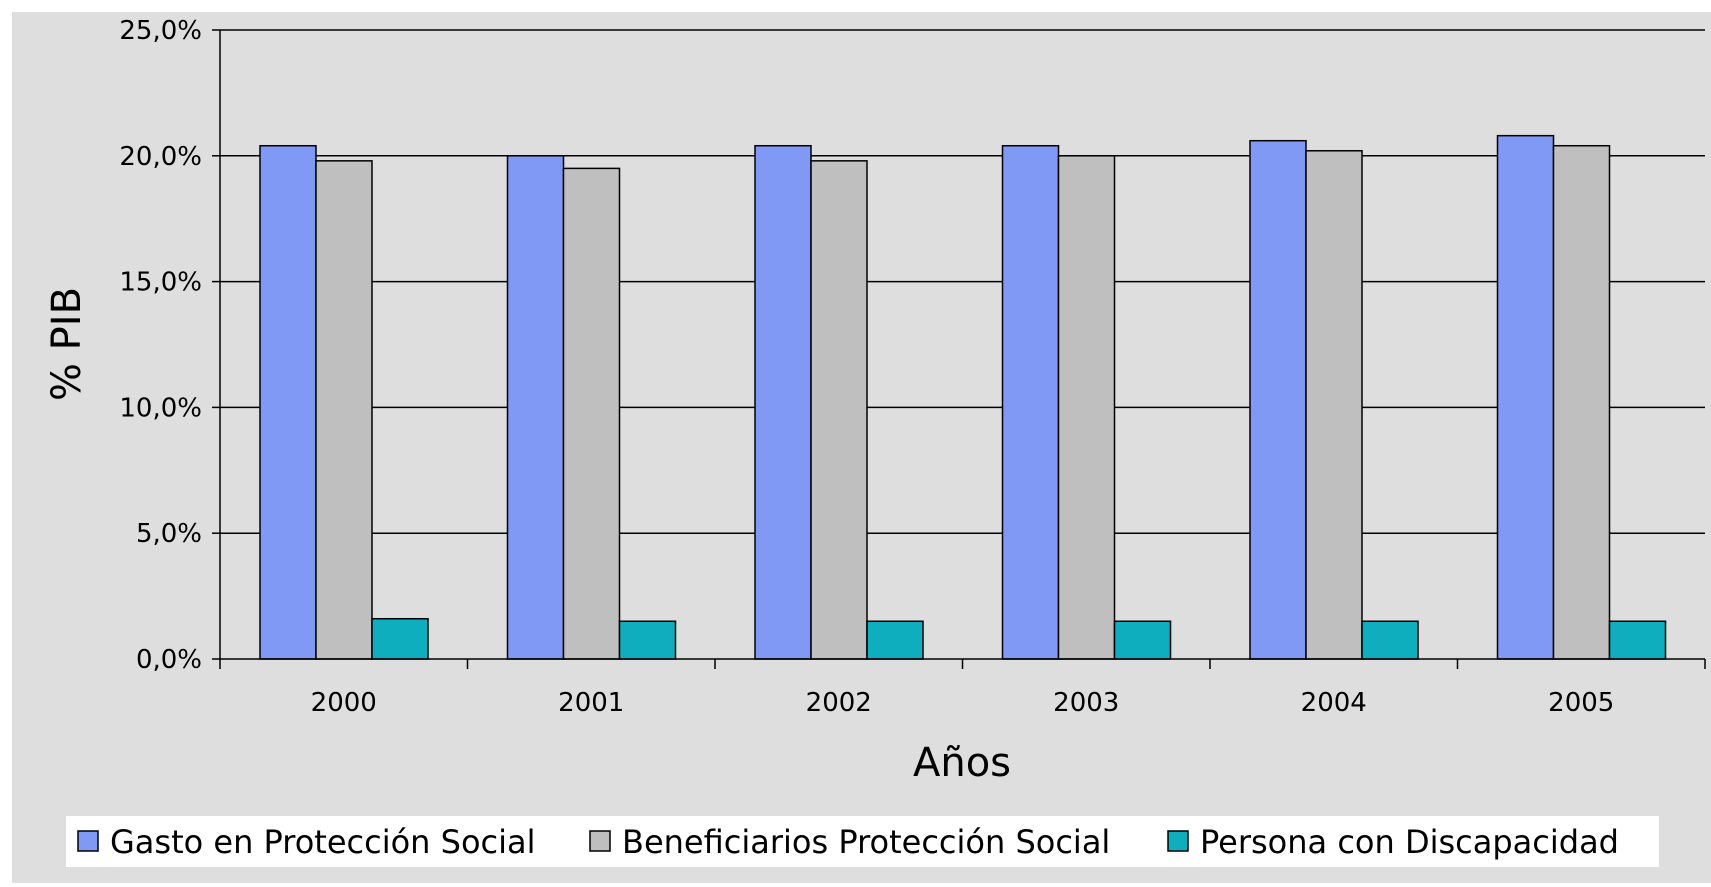 This screenshot has width=1711, height=887. What do you see at coordinates (169, 534) in the screenshot?
I see `y-tick-label: 5,0%` at bounding box center [169, 534].